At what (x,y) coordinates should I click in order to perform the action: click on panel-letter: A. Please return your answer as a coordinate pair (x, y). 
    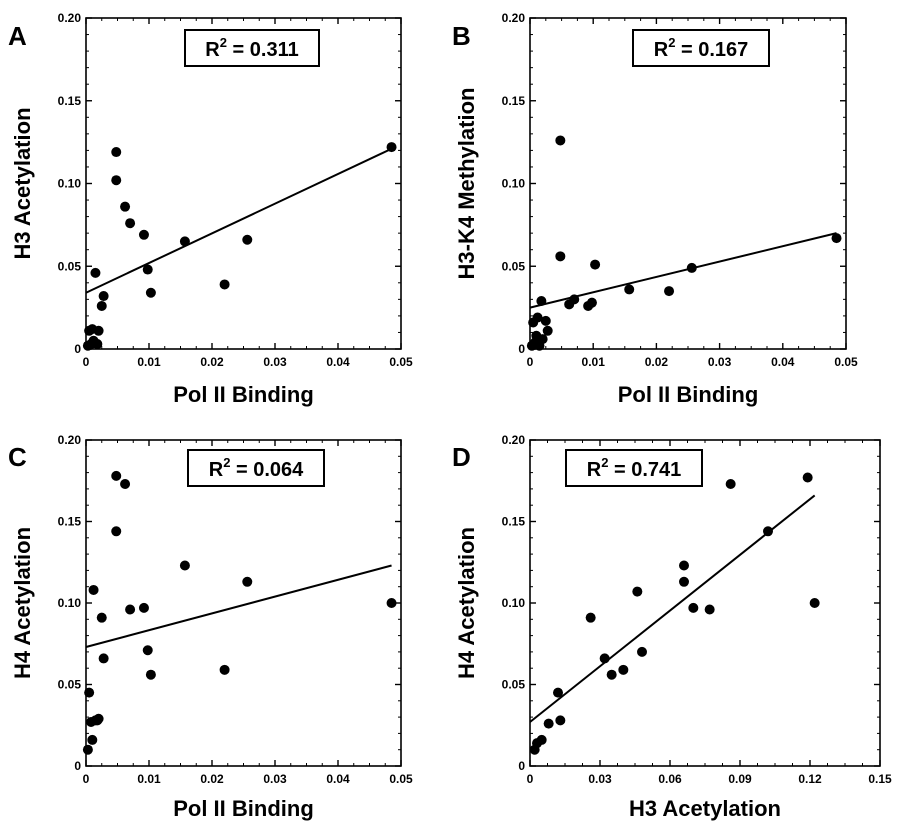
    Looking at the image, I should click on (17, 36).